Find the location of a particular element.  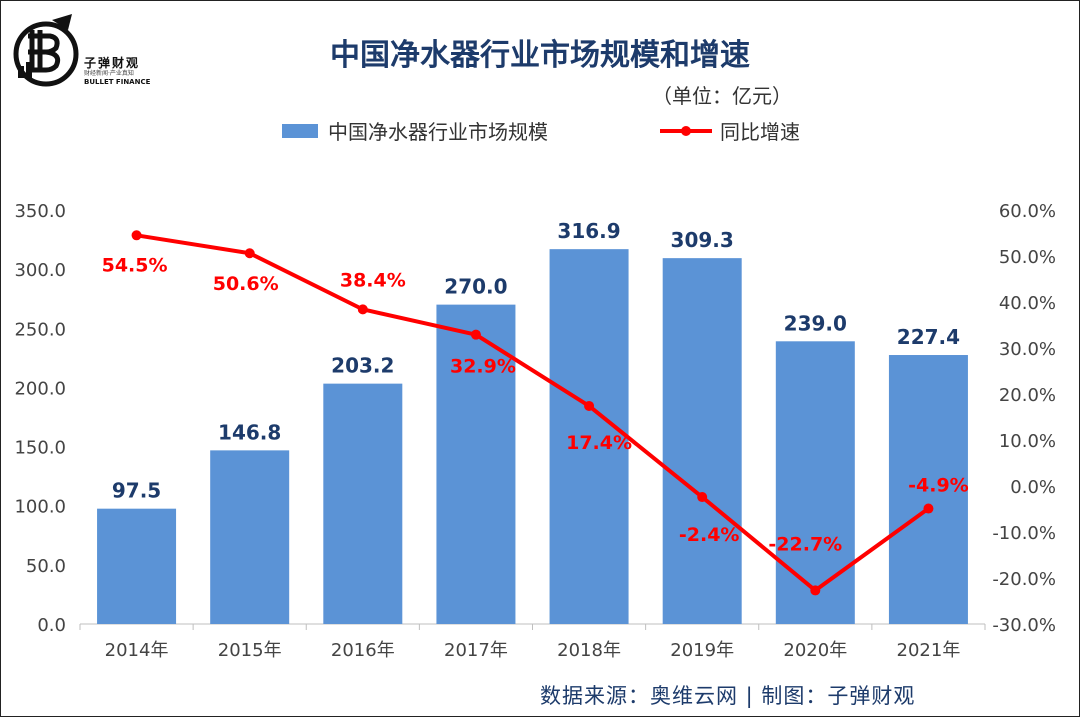

x-tick-label: 2016年 is located at coordinates (363, 650).